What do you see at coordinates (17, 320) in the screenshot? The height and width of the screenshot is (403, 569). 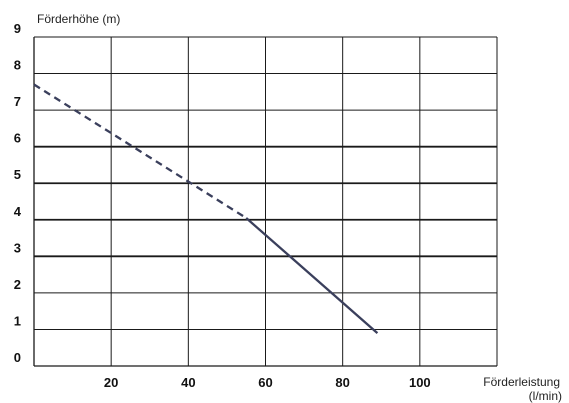 I see `y-tick-label: 1` at bounding box center [17, 320].